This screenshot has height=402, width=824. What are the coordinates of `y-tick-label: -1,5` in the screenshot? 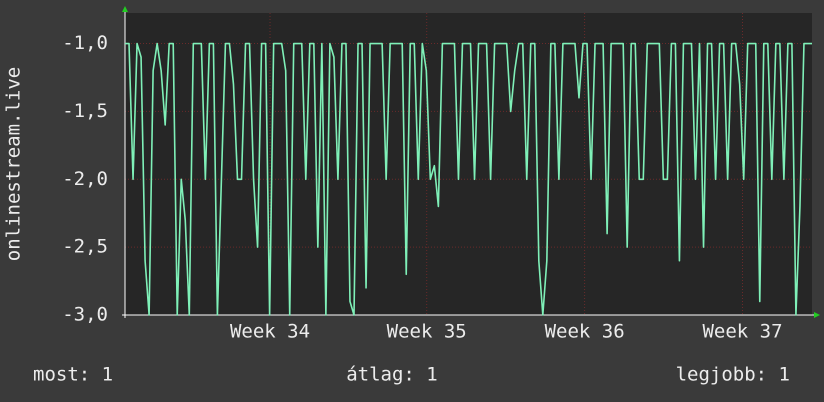 It's located at (85, 111).